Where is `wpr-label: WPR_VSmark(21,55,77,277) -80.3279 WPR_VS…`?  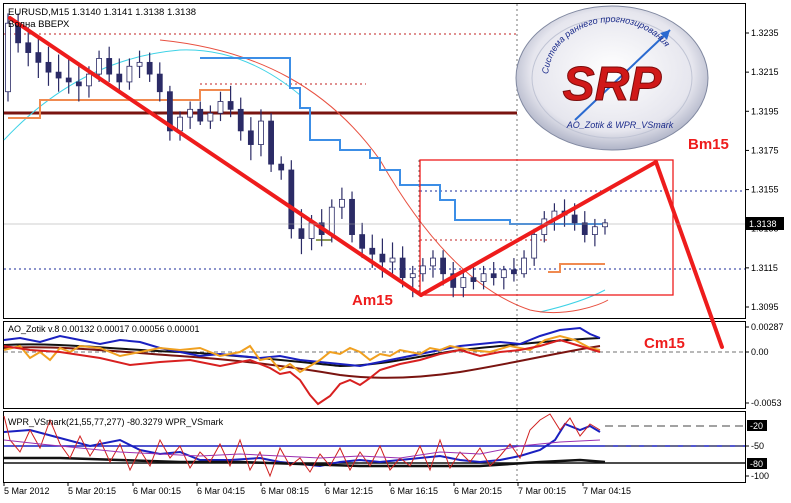
wpr-label: WPR_VSmark(21,55,77,277) -80.3279 WPR_VS… is located at coordinates (116, 422).